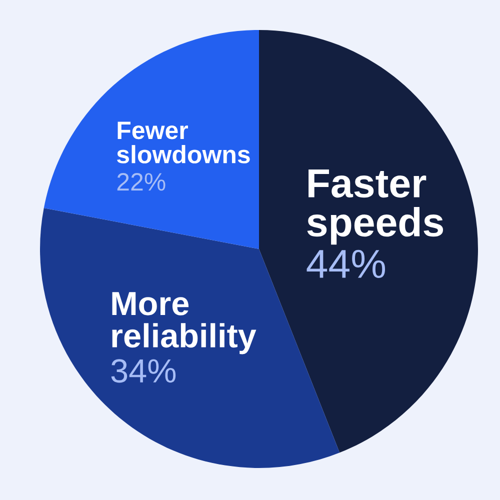  What do you see at coordinates (141, 182) in the screenshot?
I see `data-label: 22%` at bounding box center [141, 182].